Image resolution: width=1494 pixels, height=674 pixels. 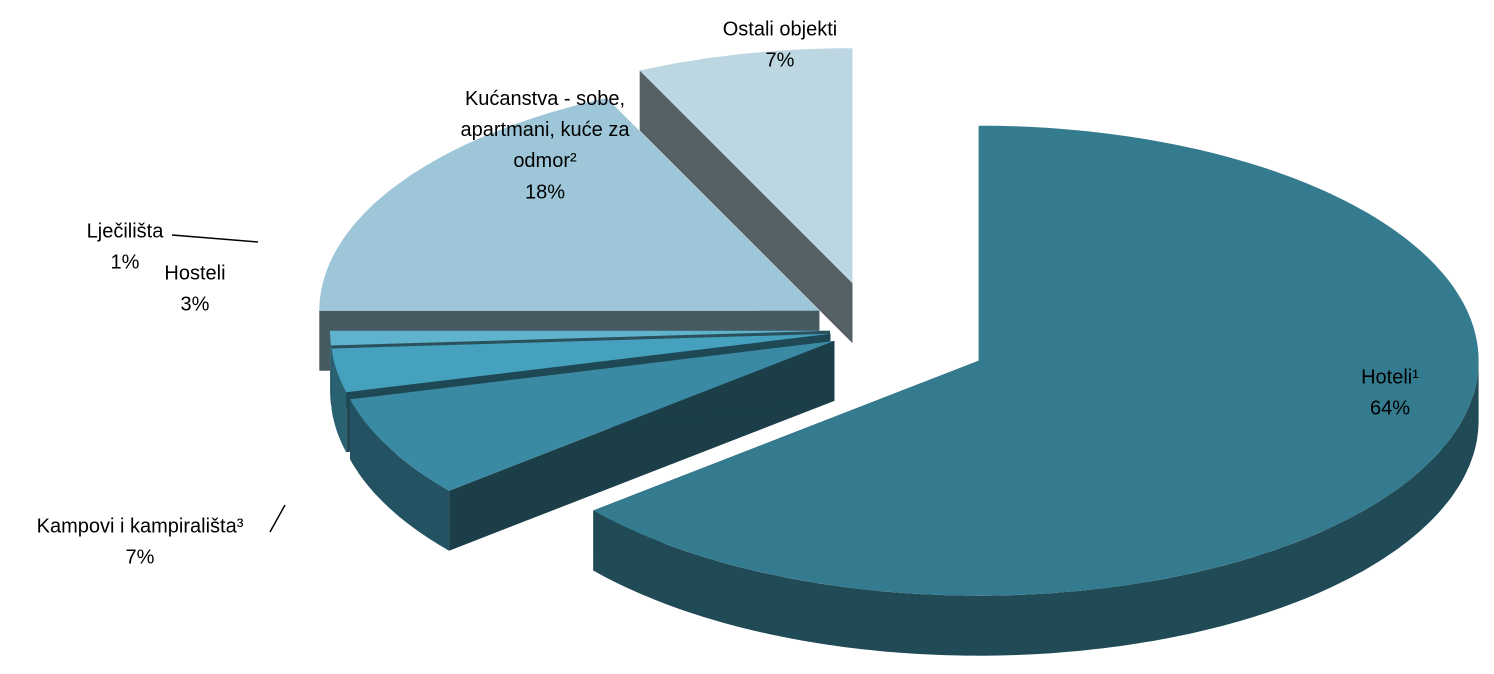 I want to click on label-line: Kućanstva - sobe,, so click(x=545, y=99).